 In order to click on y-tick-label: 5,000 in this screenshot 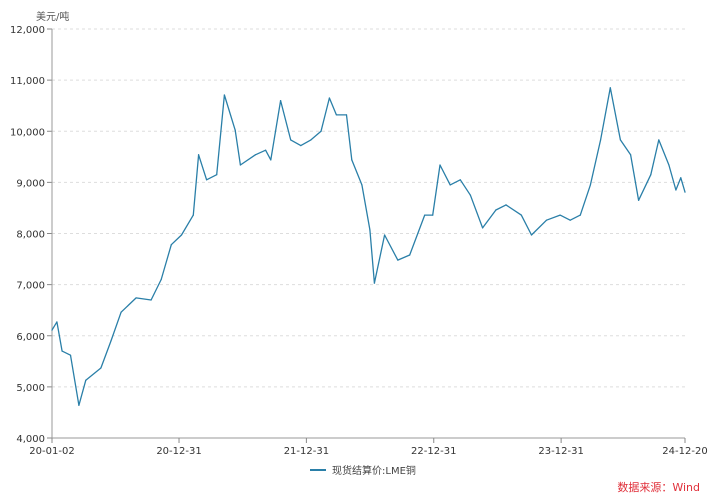, I will do `click(30, 388)`.